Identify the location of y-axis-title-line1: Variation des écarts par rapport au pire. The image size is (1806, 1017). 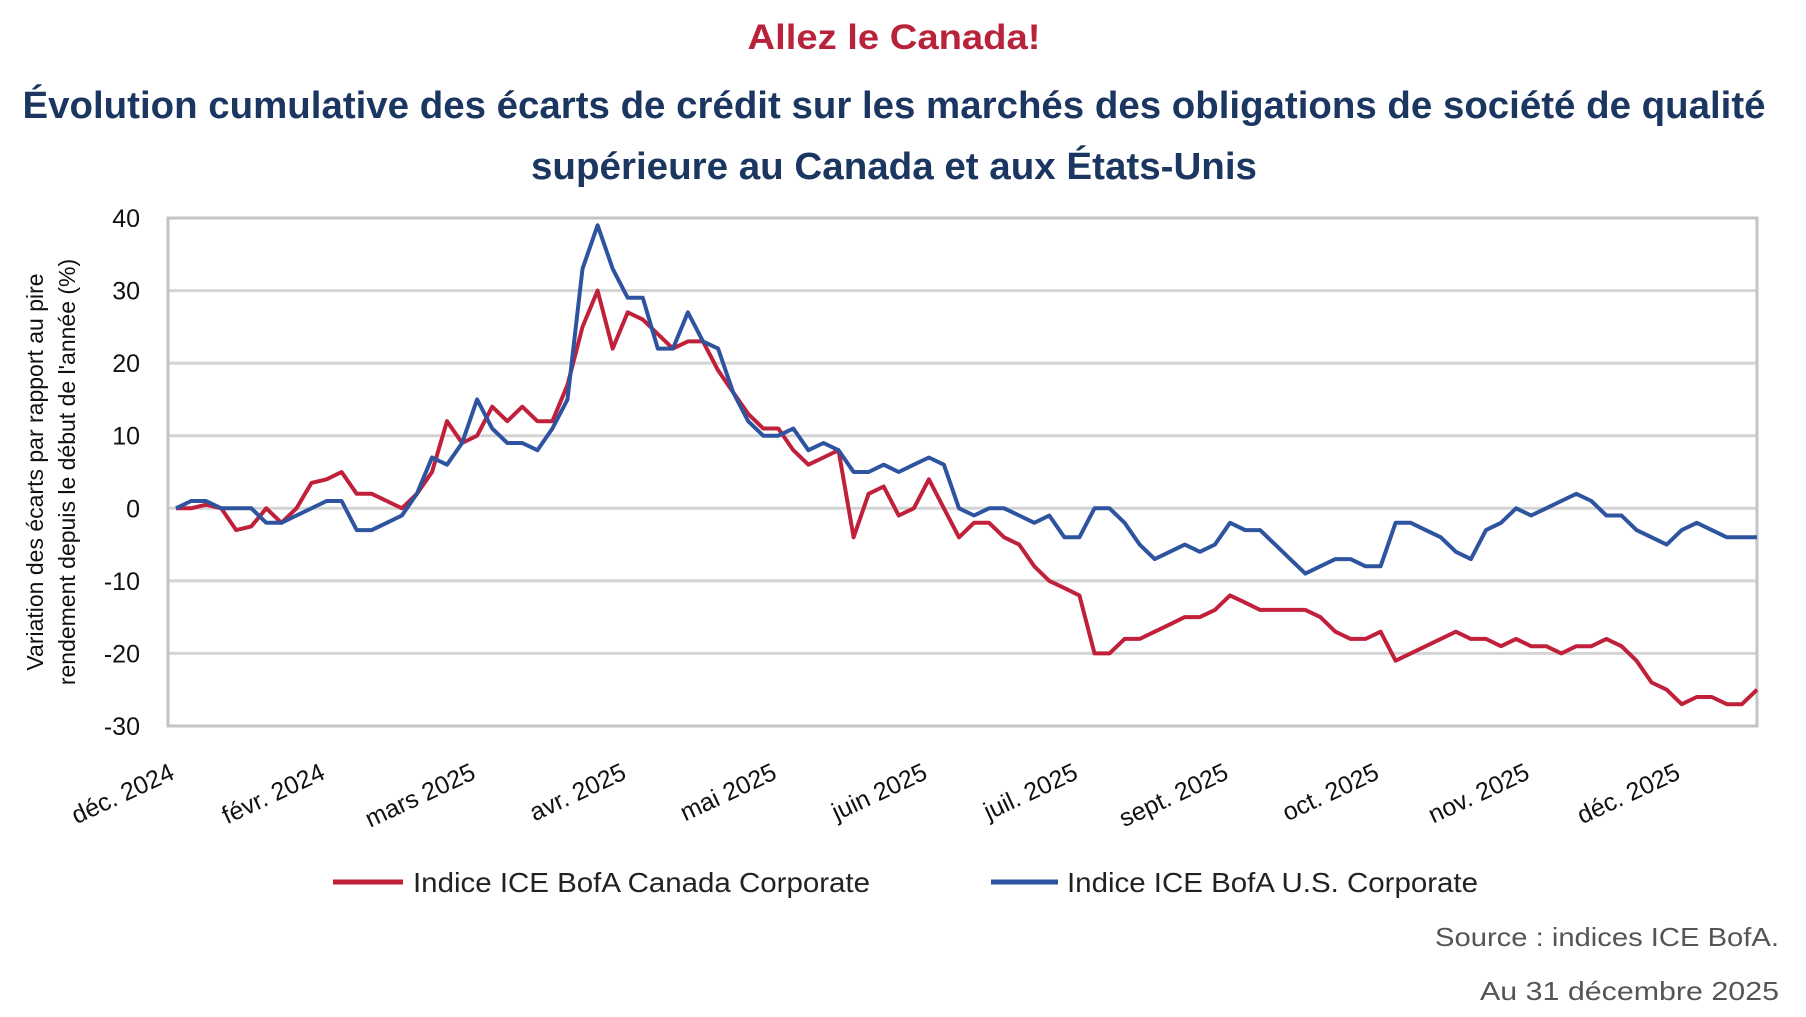
(35, 471).